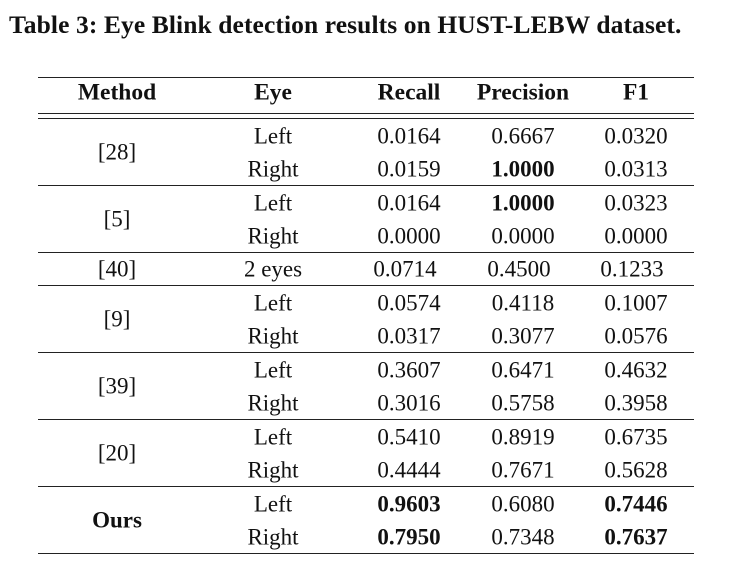 The height and width of the screenshot is (582, 755). I want to click on precision-cell: 0.3077, so click(523, 335).